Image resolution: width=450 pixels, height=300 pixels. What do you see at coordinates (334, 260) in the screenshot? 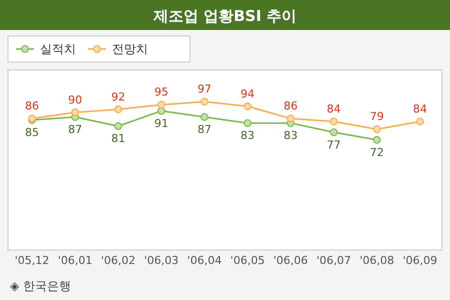
I see `x-tick-label: '06,07` at bounding box center [334, 260].